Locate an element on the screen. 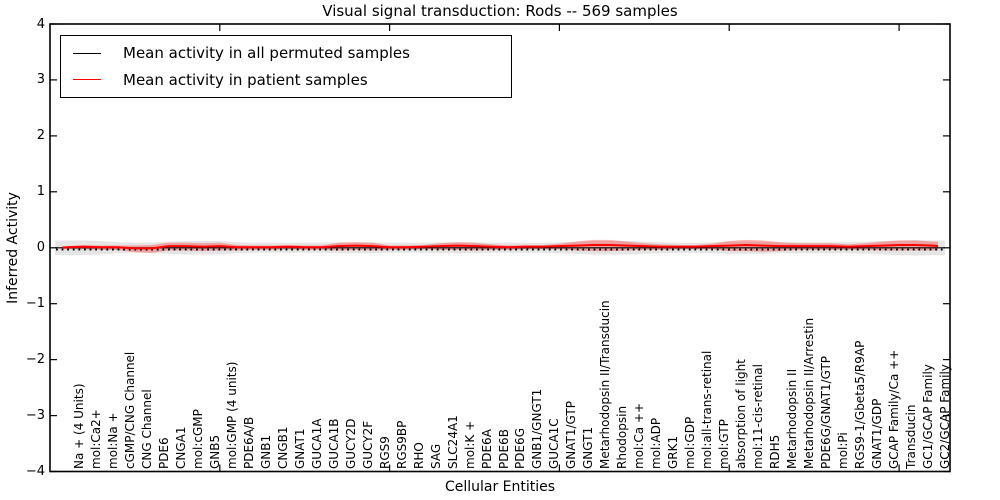  x-tick-label: RDH5 is located at coordinates (775, 451).